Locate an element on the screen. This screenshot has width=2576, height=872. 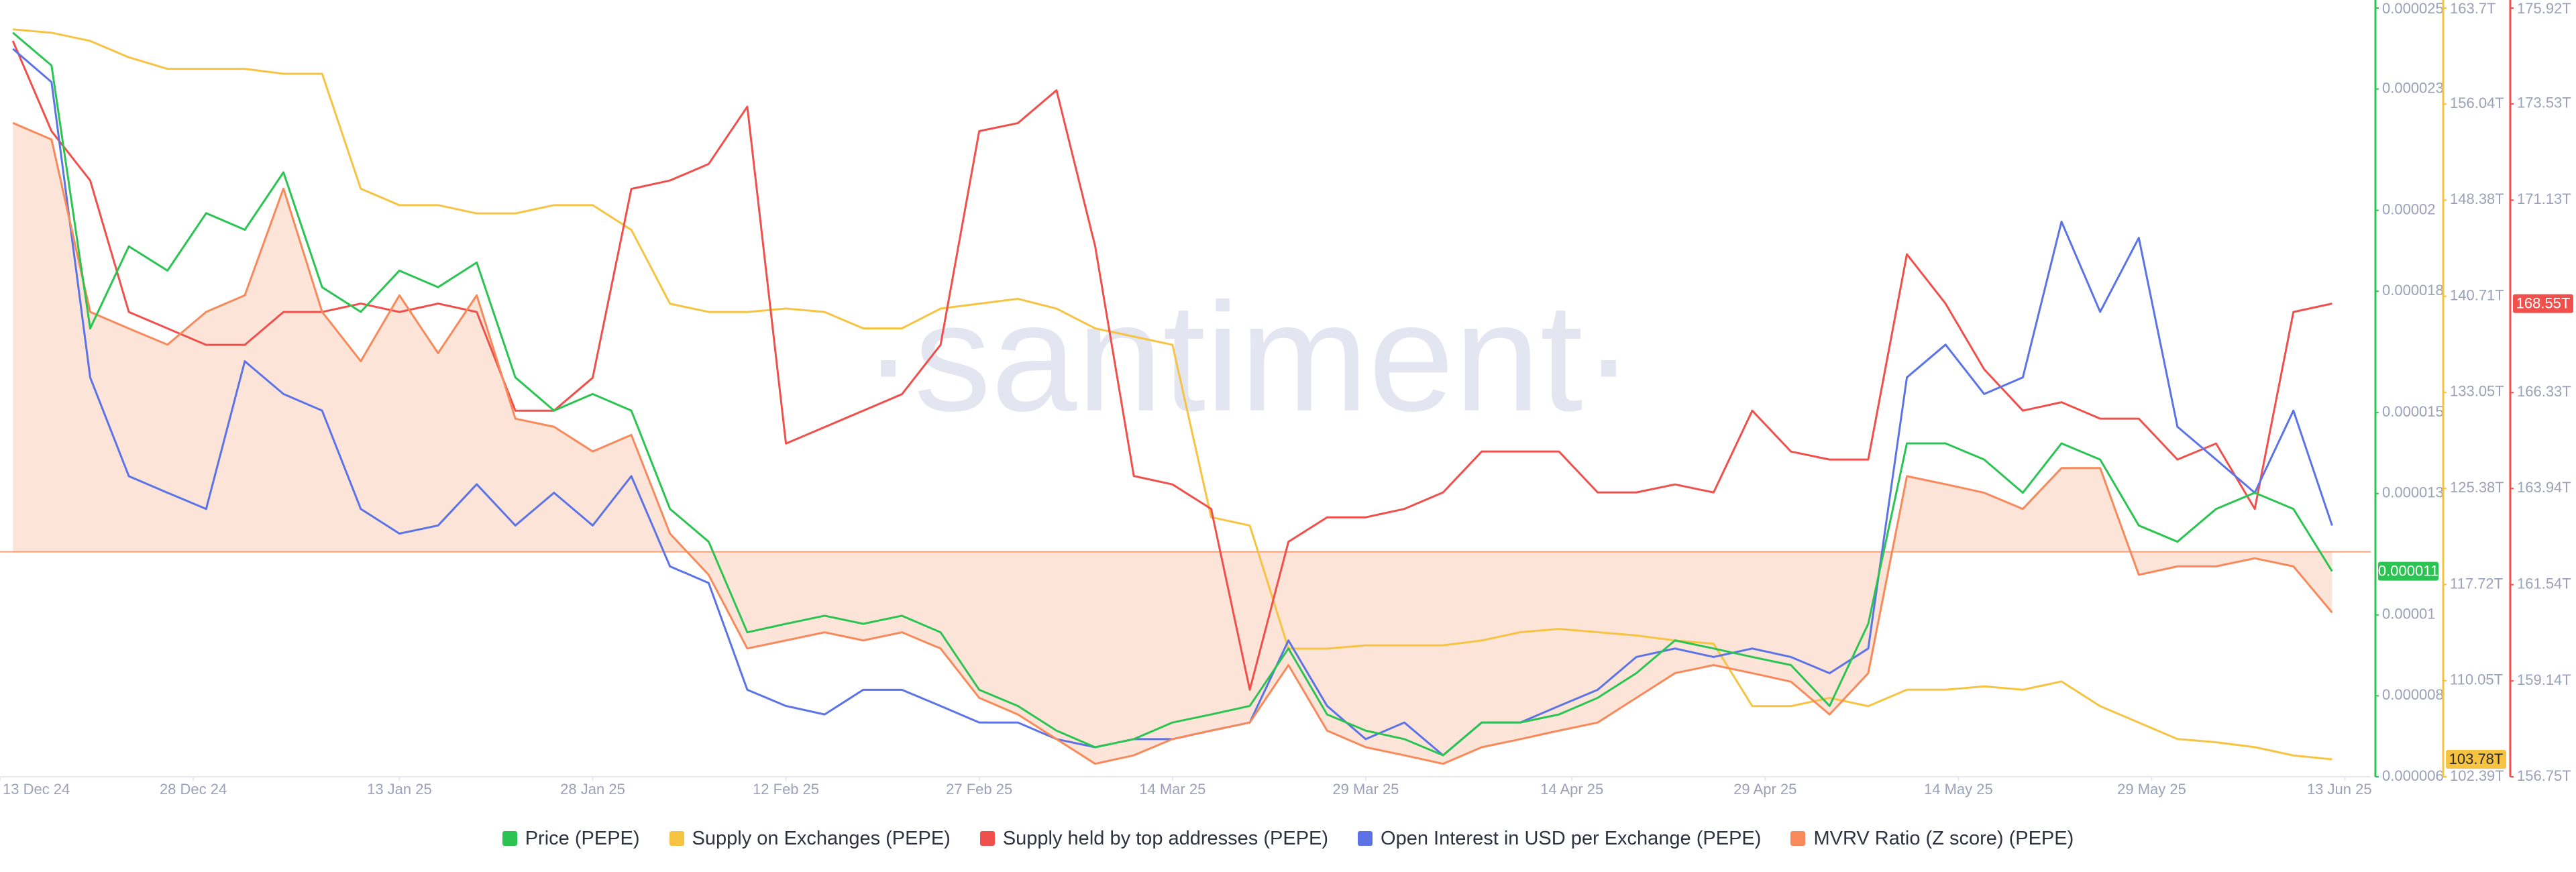
y-tick-label: 117.72T is located at coordinates (2476, 583).